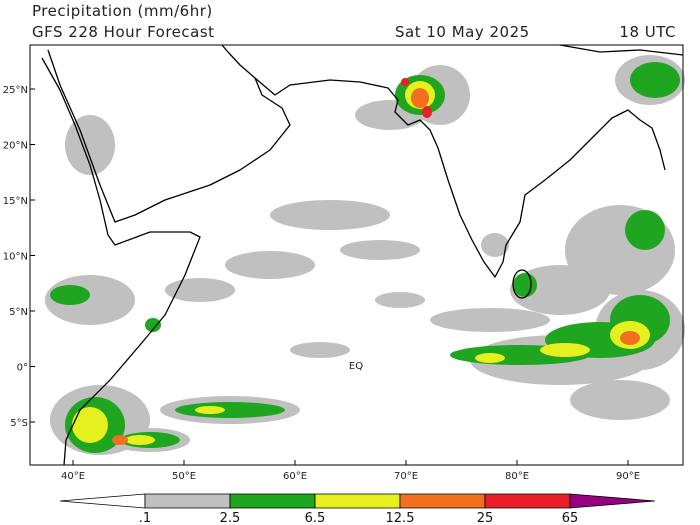 This screenshot has height=525, width=700. I want to click on lon-label: 90°E, so click(628, 476).